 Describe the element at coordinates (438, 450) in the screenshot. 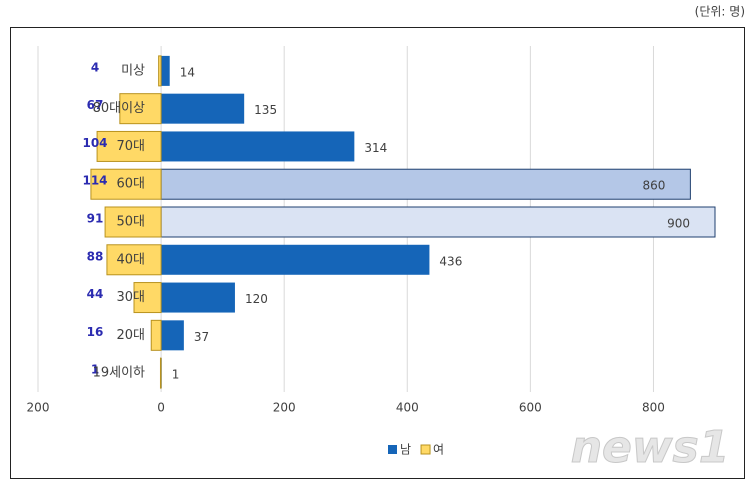

I see `legend-label: 여` at that location.